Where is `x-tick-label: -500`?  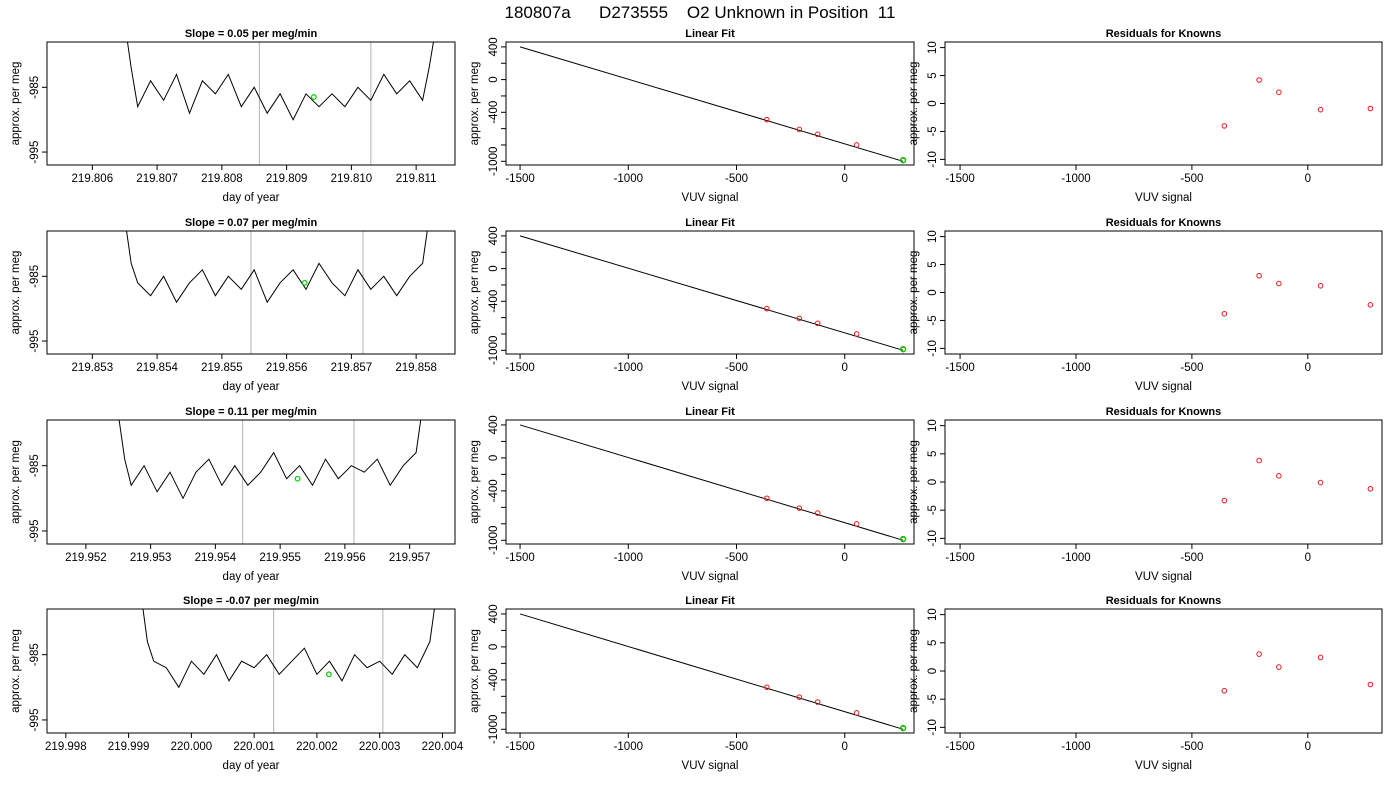
x-tick-label: -500 is located at coordinates (1191, 558).